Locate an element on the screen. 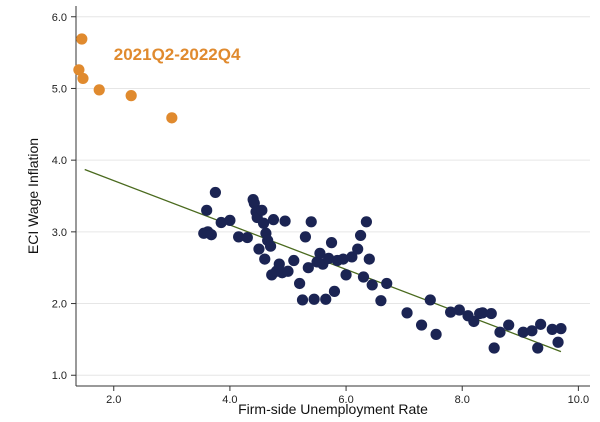 The width and height of the screenshot is (600, 422). y-tick-label: 5.0 is located at coordinates (59, 89).